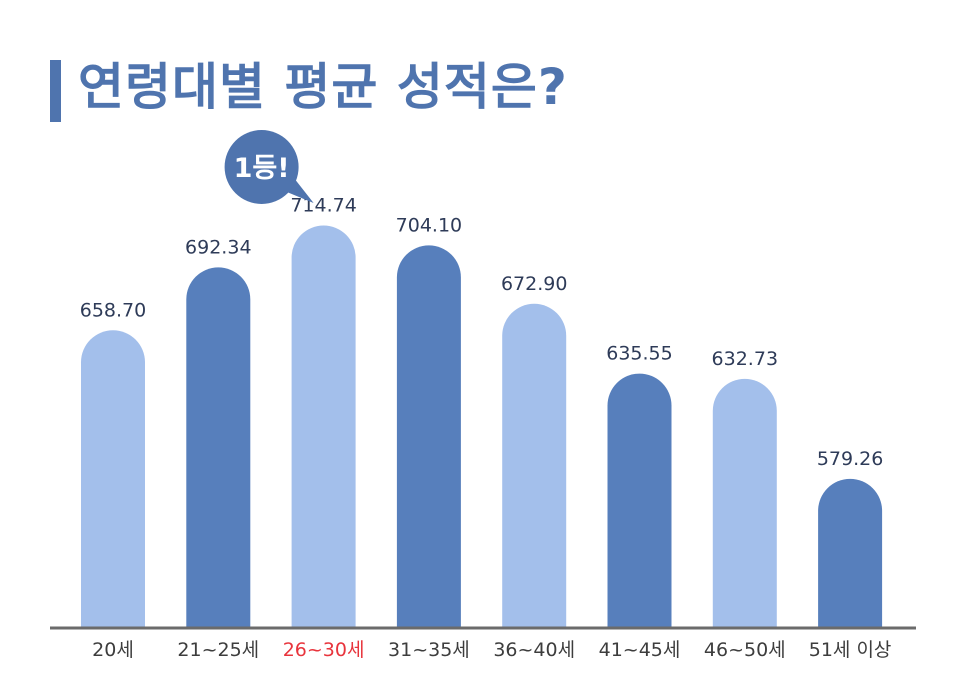  I want to click on value-label-8: 579.26, so click(850, 459).